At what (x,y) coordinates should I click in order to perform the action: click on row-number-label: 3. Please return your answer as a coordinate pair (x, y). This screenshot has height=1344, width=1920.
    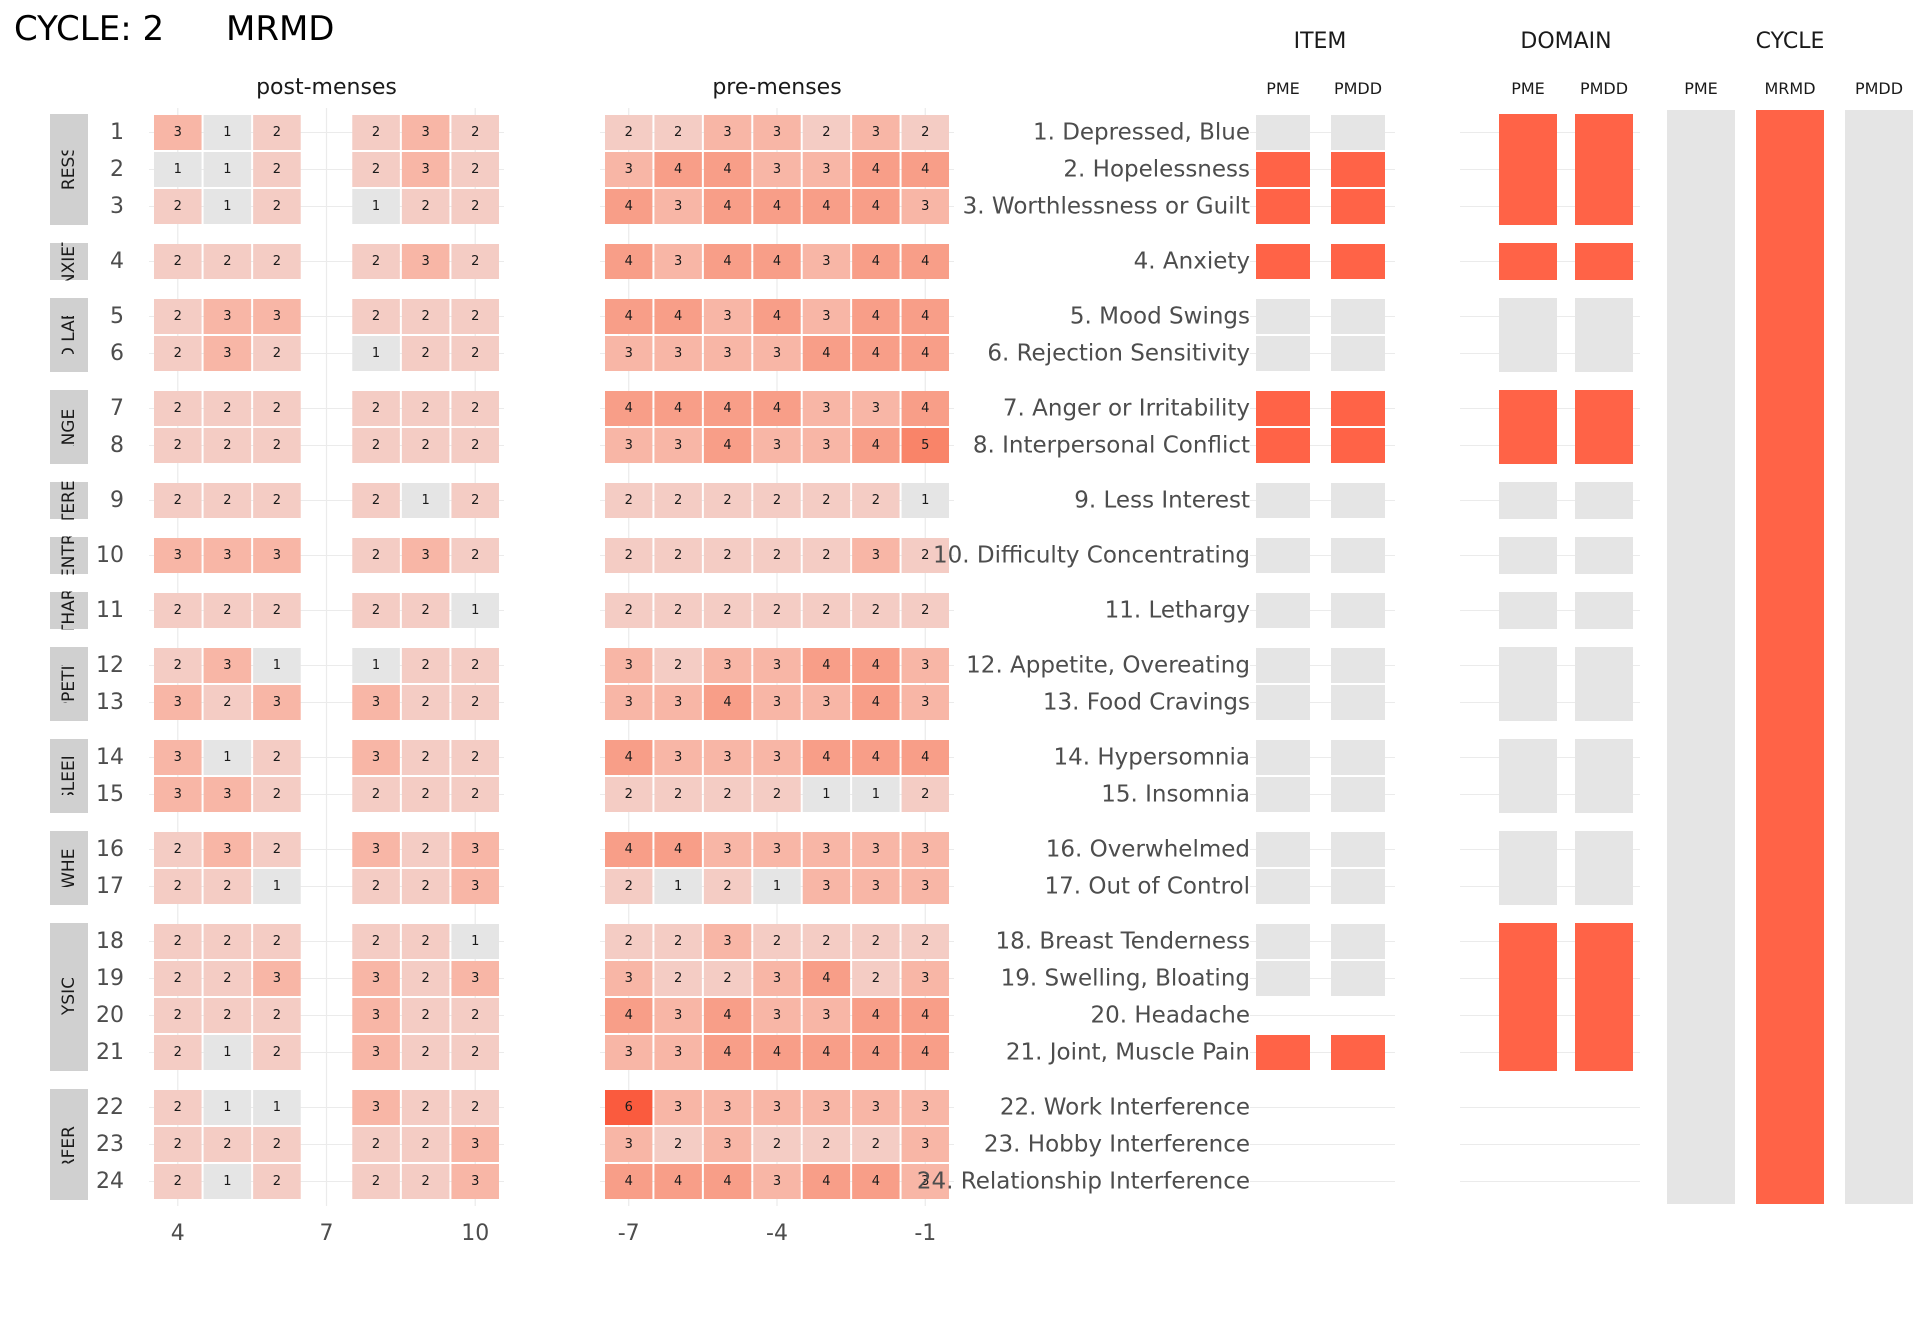
    Looking at the image, I should click on (117, 206).